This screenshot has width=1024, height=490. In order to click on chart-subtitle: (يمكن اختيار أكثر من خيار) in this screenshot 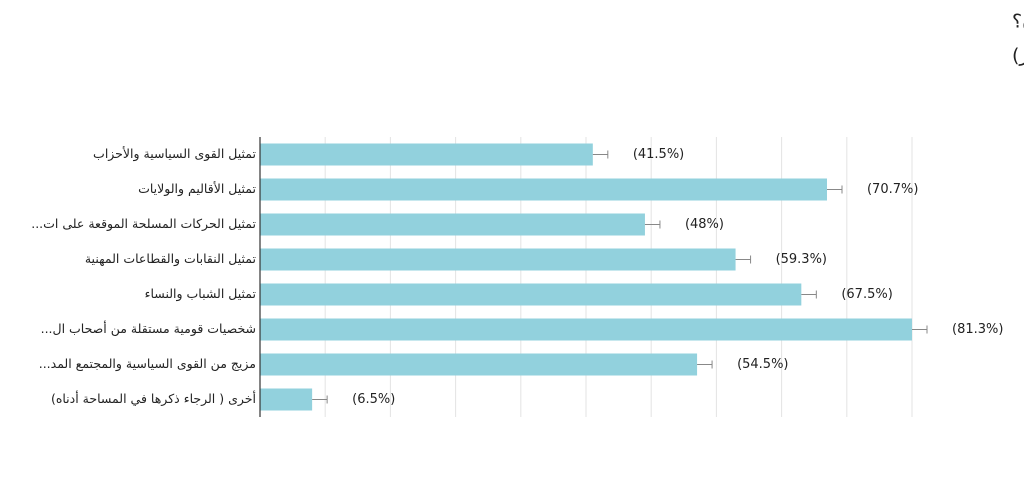, I will do `click(1018, 55)`.